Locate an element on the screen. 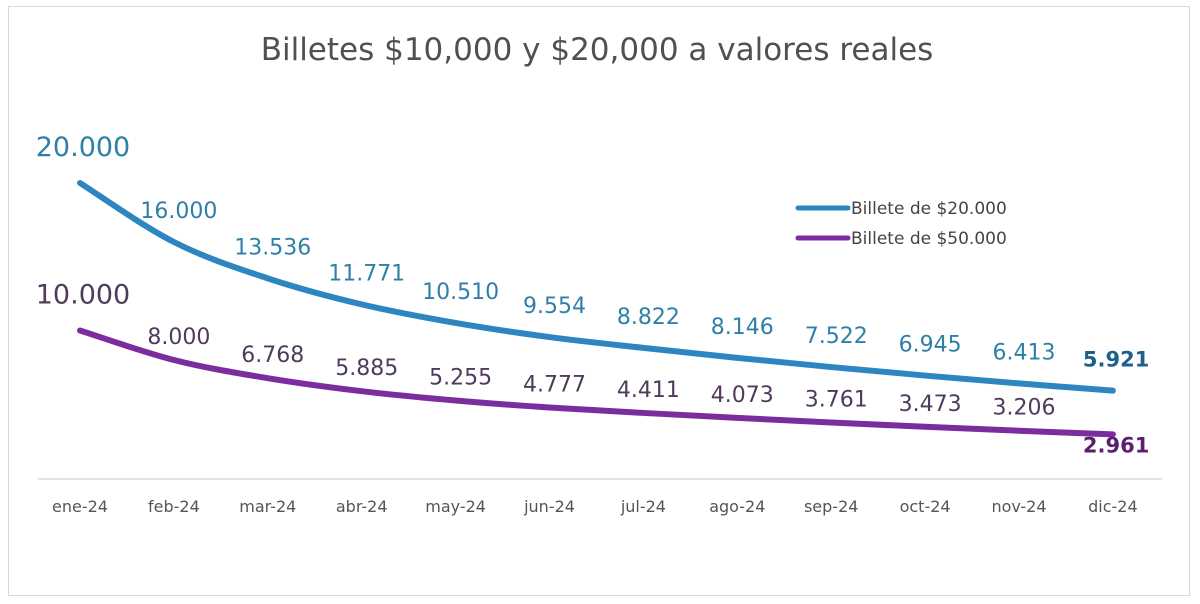 The image size is (1200, 604). data-label: 5.921 is located at coordinates (1116, 360).